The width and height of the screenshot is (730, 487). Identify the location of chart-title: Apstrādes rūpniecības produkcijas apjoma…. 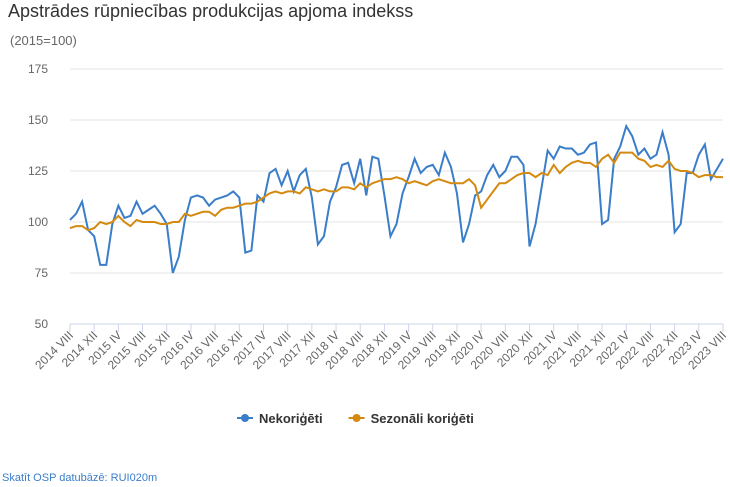
(210, 11).